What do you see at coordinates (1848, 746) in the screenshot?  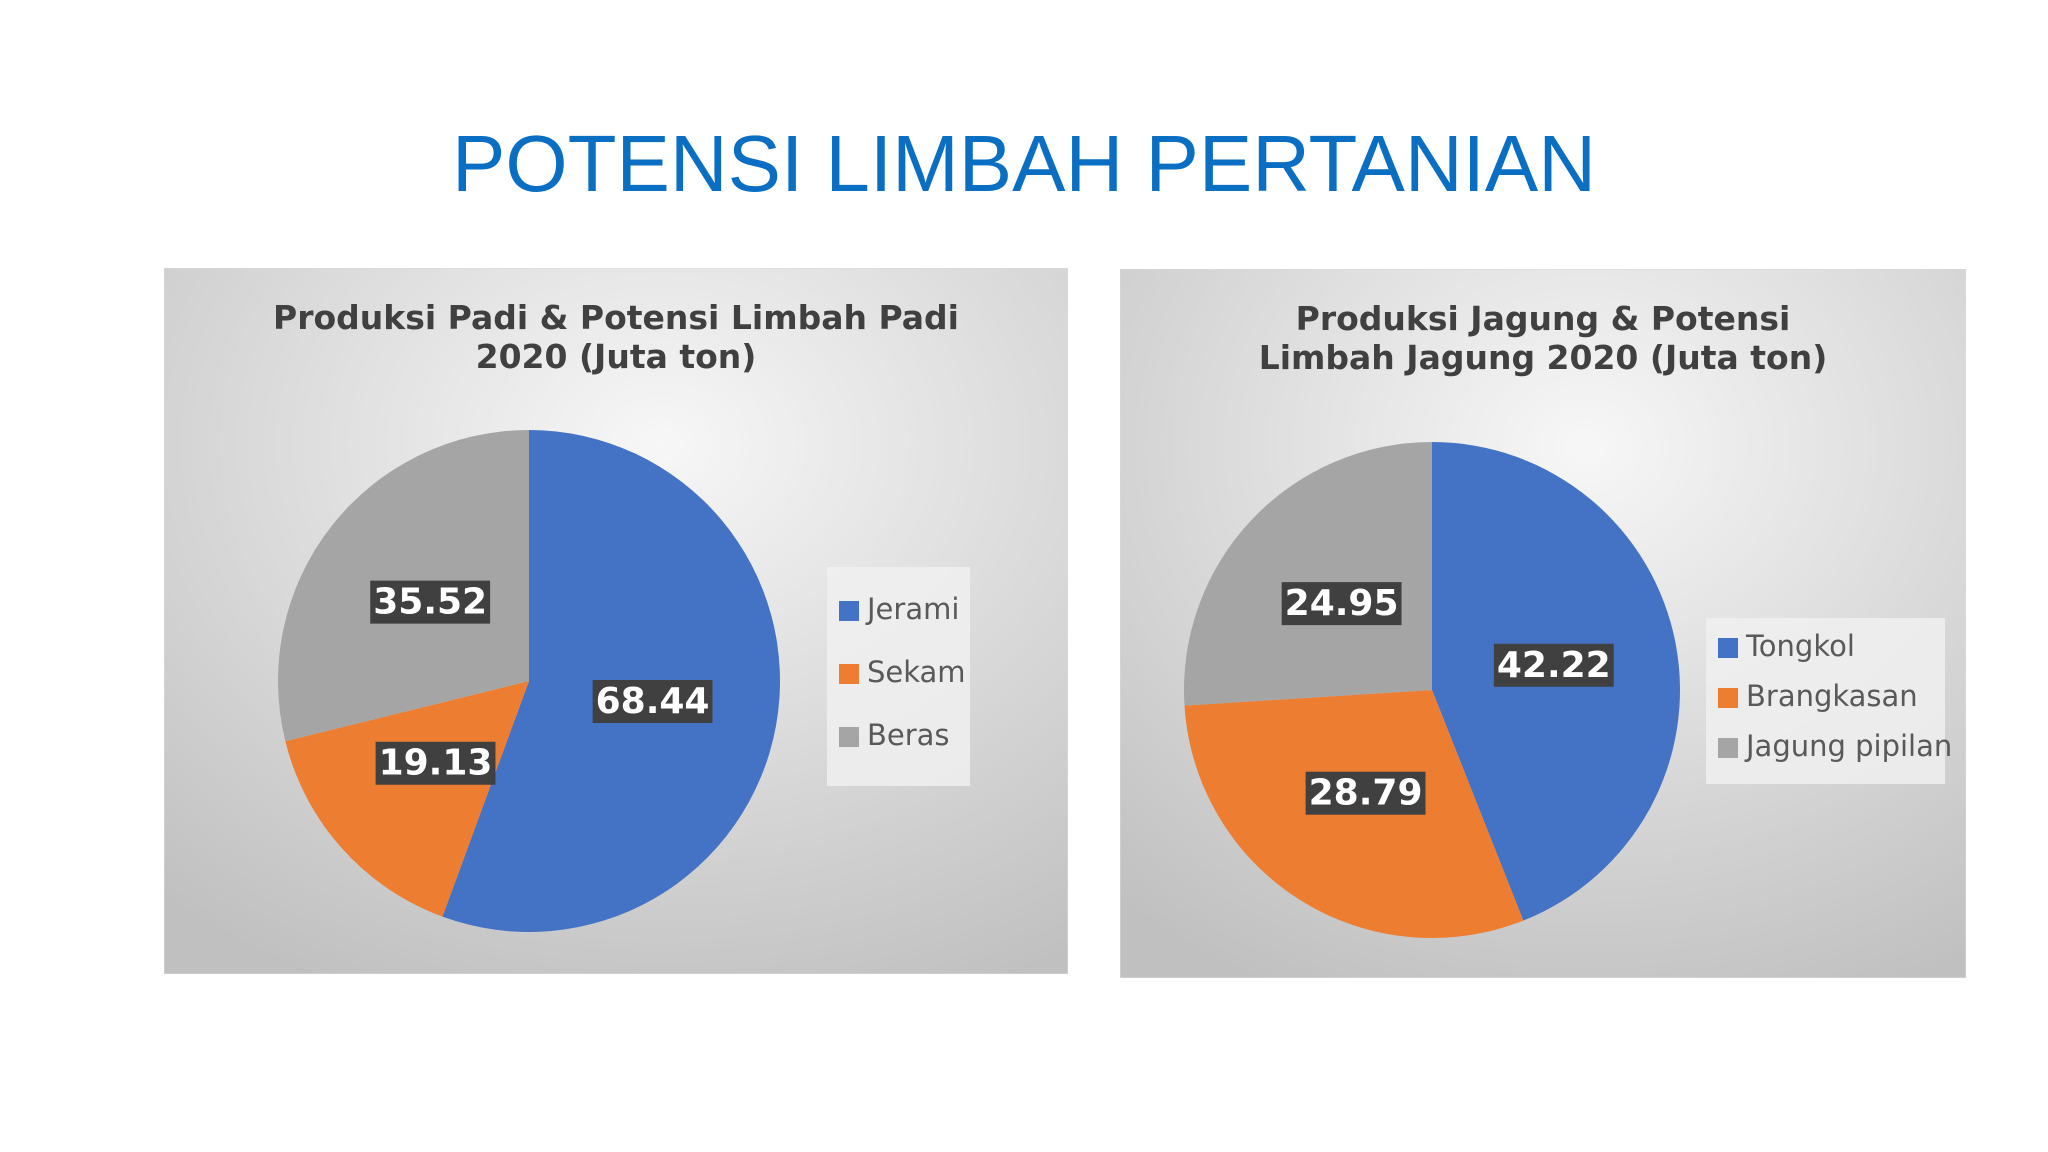 I see `legend-label: Jagung pipilan` at bounding box center [1848, 746].